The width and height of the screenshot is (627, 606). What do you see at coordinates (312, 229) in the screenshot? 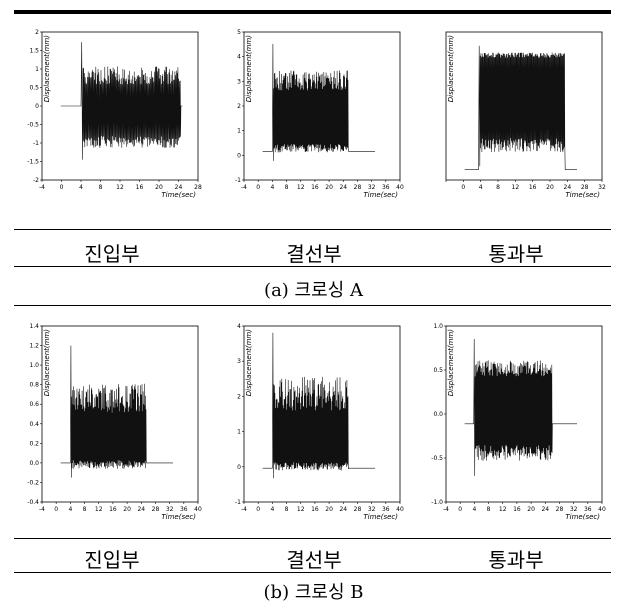
I see `row-a-divider` at bounding box center [312, 229].